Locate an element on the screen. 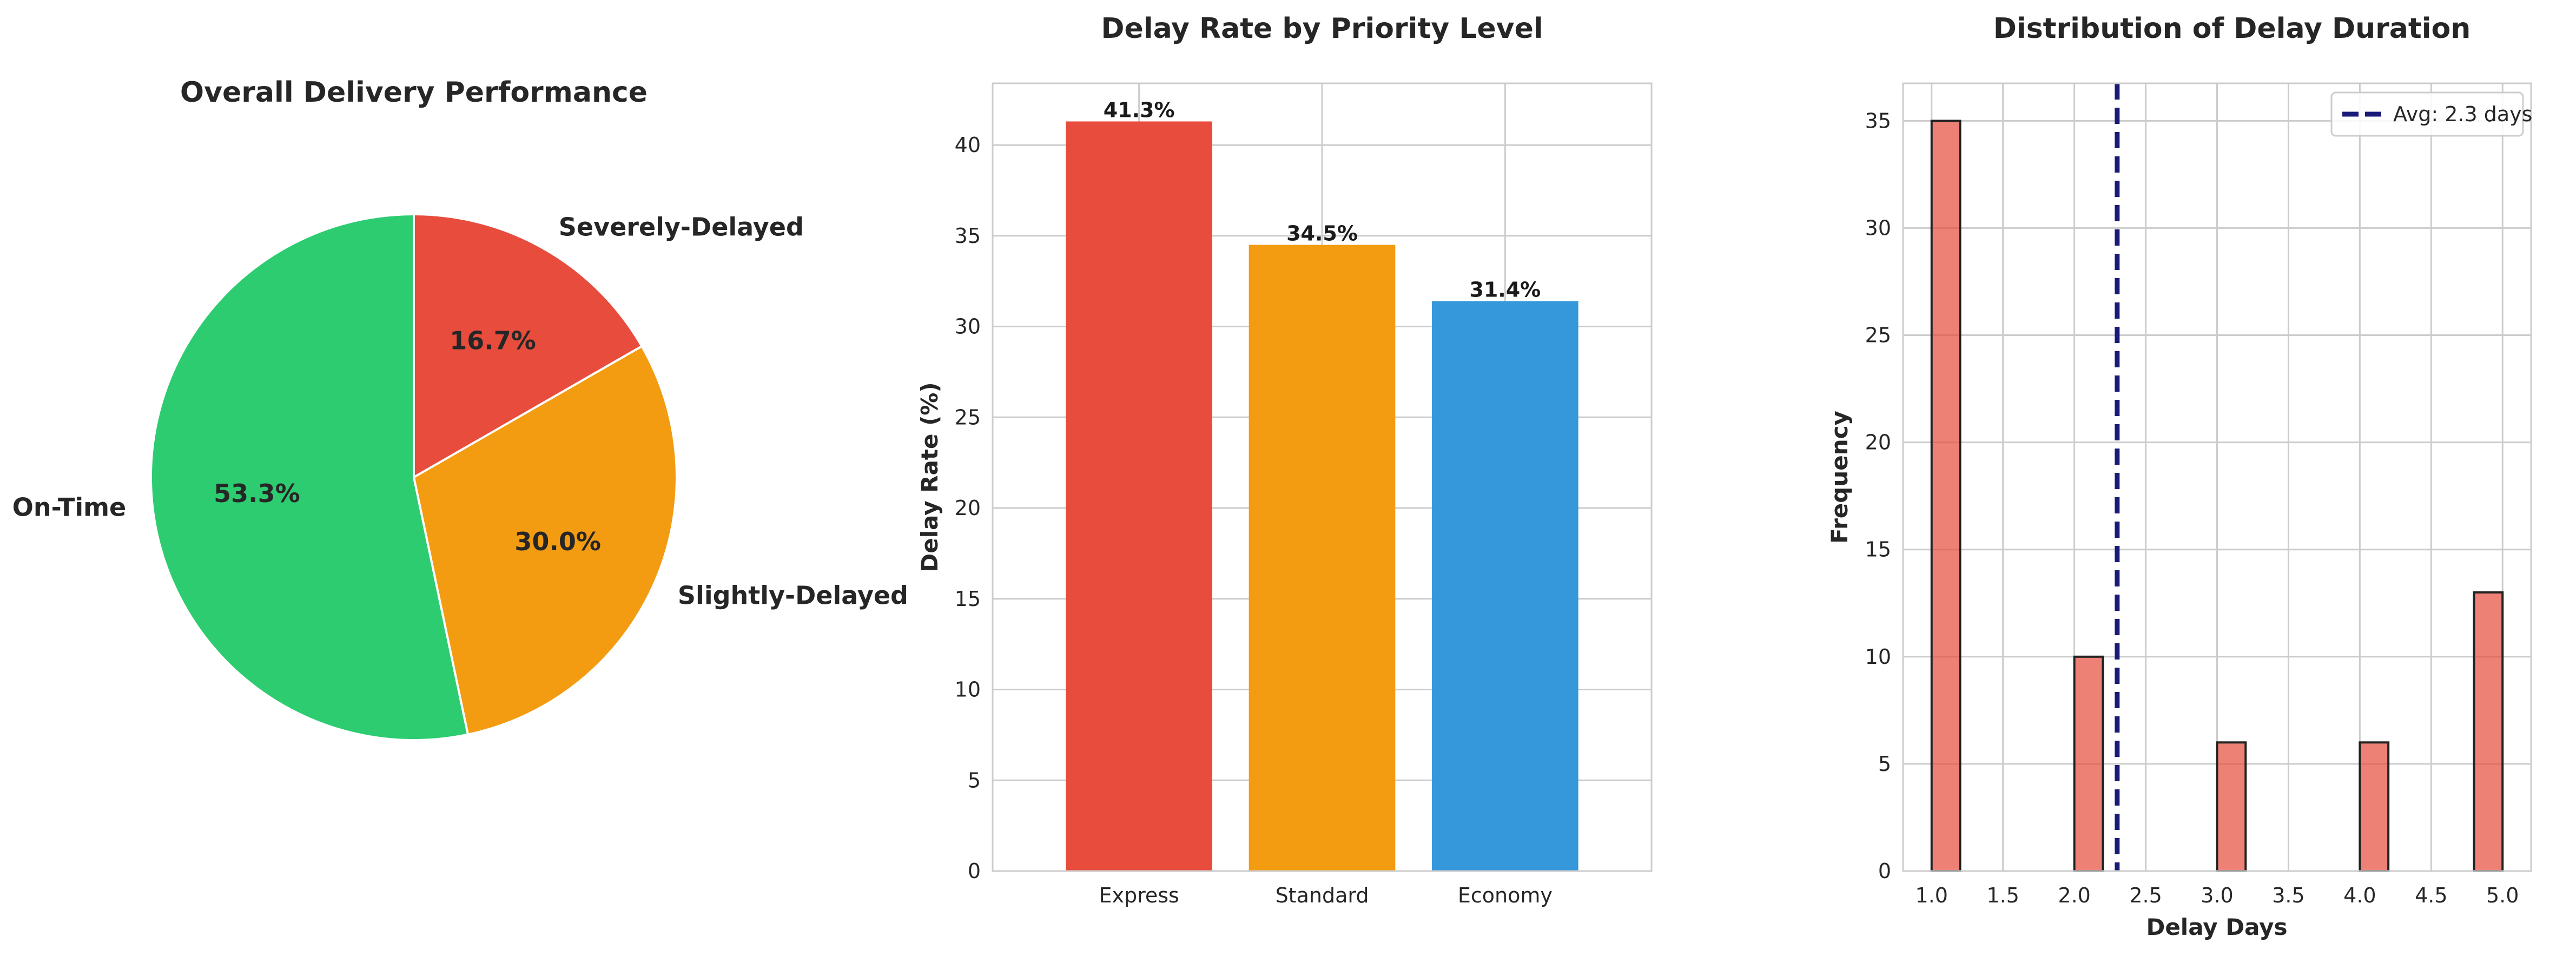  bar-ytick-label: 25 is located at coordinates (968, 417).